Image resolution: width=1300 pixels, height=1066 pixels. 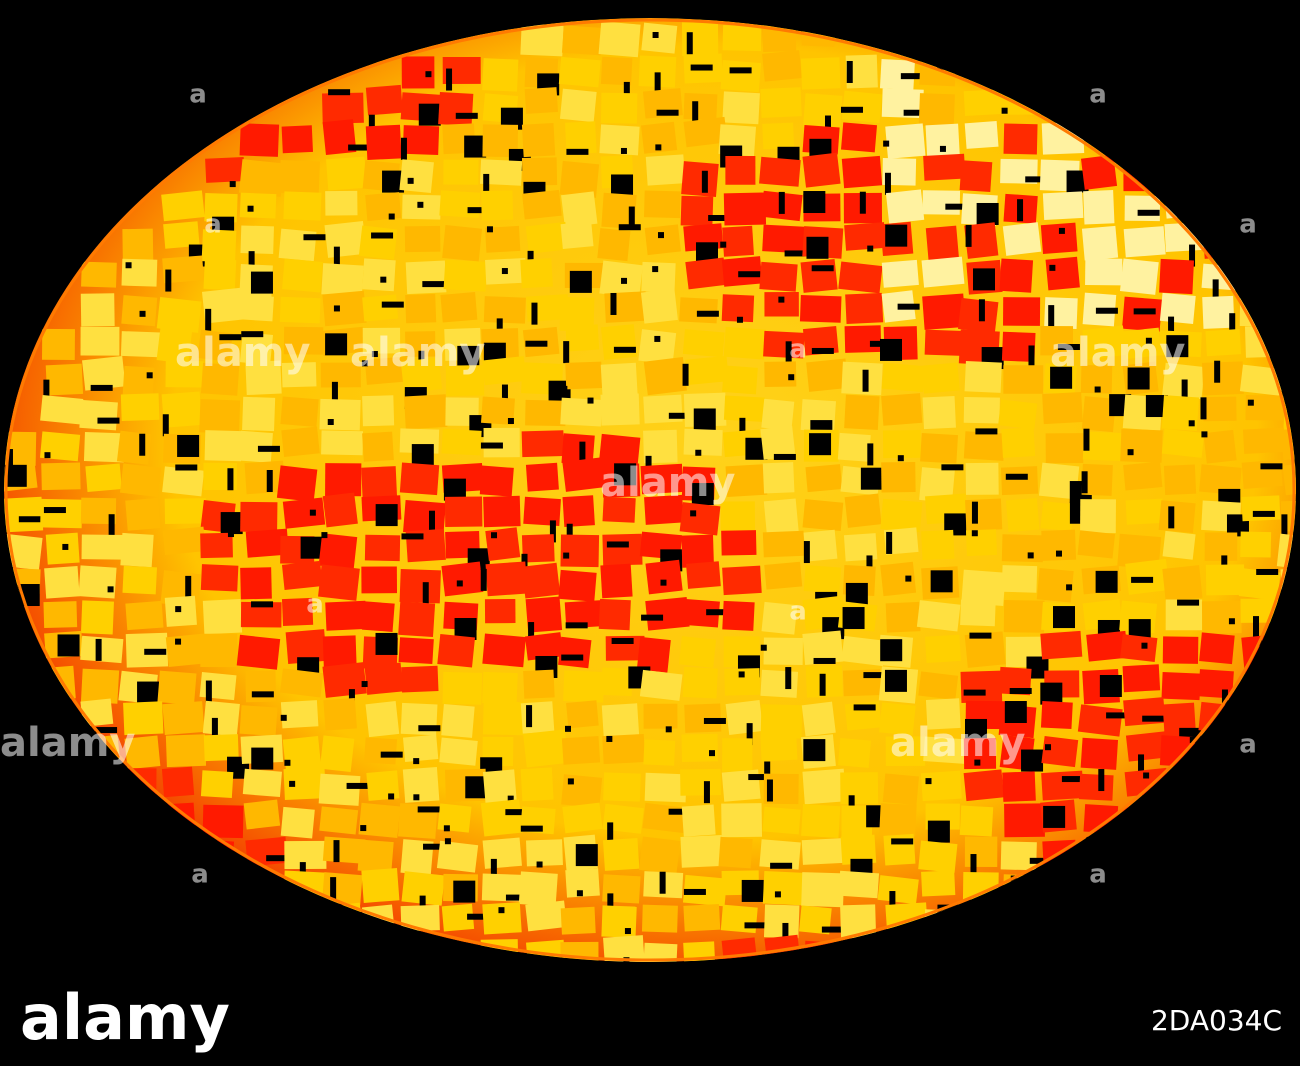 What do you see at coordinates (1117, 353) in the screenshot?
I see `watermark-word: alamy` at bounding box center [1117, 353].